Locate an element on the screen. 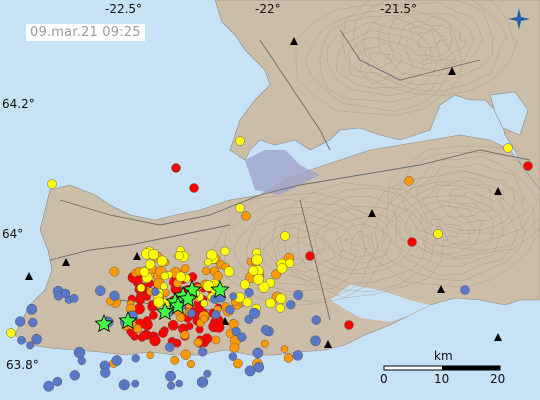 Image resolution: width=540 pixels, height=400 pixels. lat-label: 64.2° is located at coordinates (18, 104).